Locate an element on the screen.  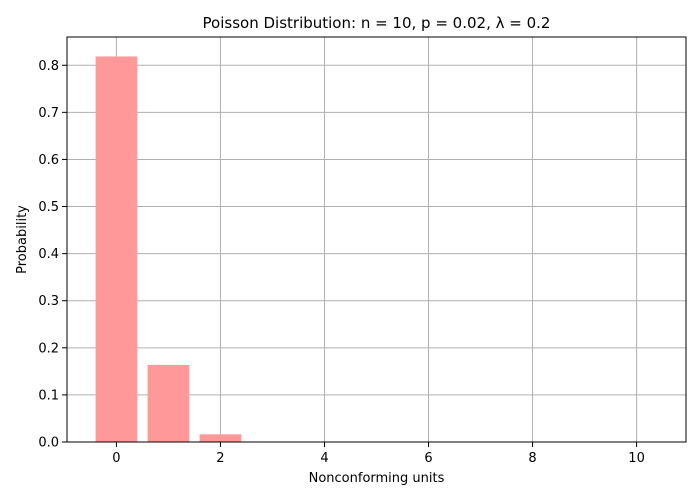
y-tick-label: 0.2 is located at coordinates (48, 348).